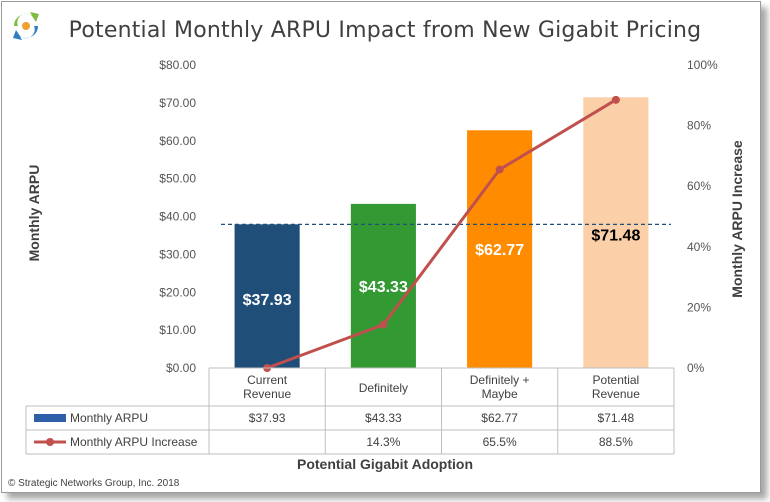  I want to click on y-tick-label: $70.00, so click(177, 103).